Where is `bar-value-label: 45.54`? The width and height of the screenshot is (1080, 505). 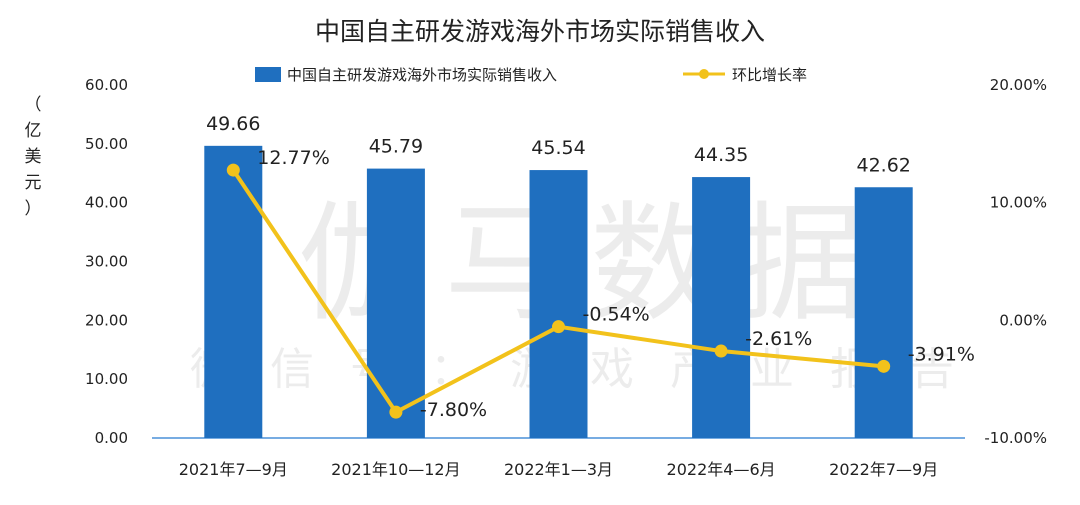 bar-value-label: 45.54 is located at coordinates (558, 148).